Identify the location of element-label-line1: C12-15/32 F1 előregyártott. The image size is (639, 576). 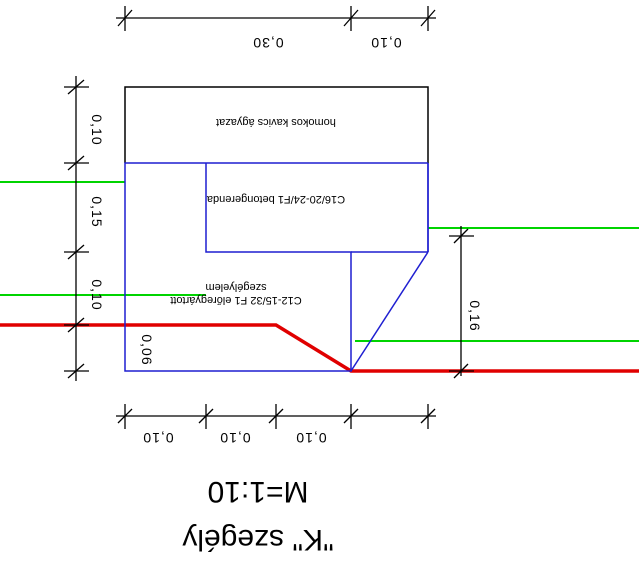
(235, 300).